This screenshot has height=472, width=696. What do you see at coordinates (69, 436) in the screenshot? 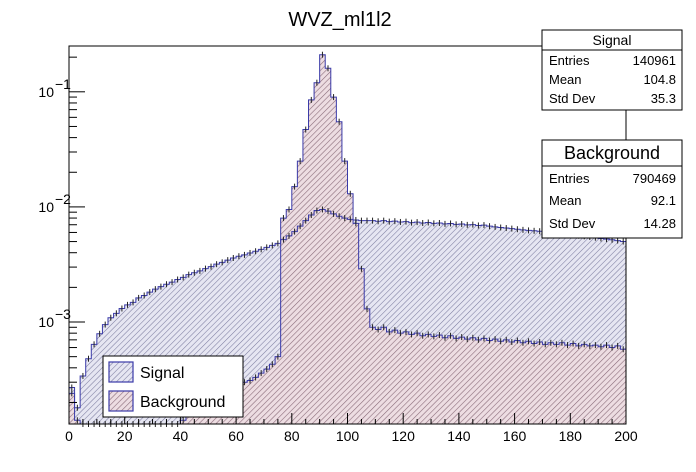
I see `x-tick-label-0: 0` at bounding box center [69, 436].